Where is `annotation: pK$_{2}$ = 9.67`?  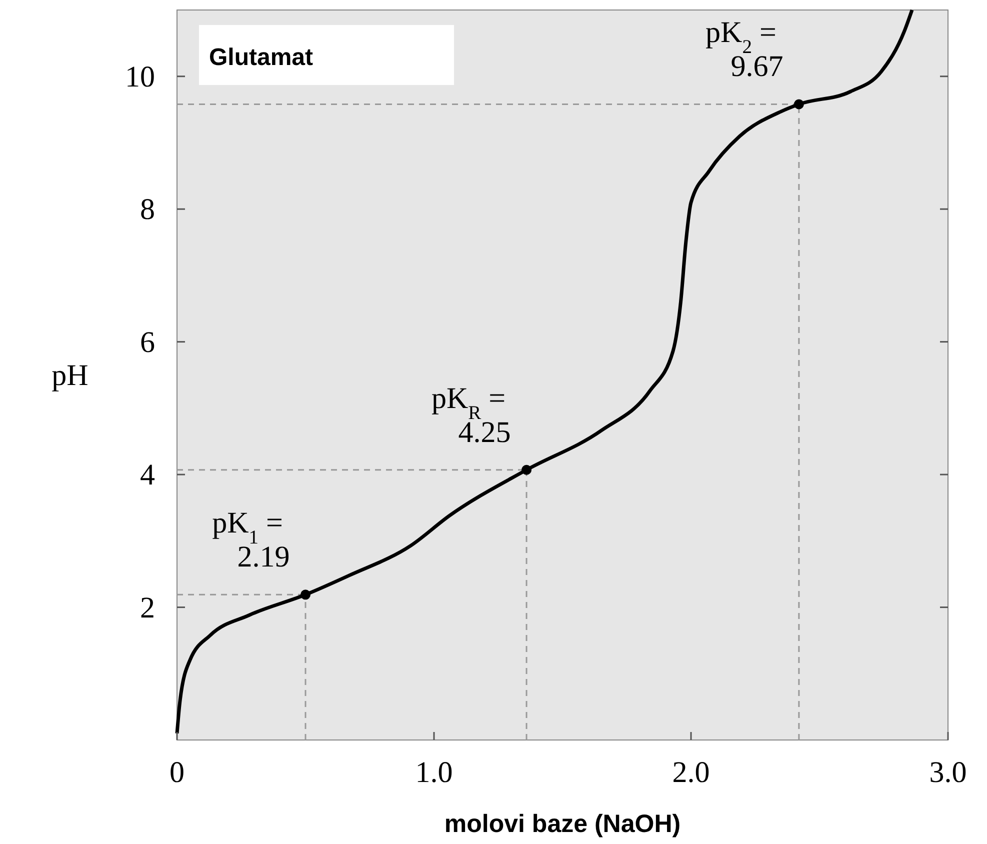 annotation: pK$_{2}$ = 9.67 is located at coordinates (745, 50).